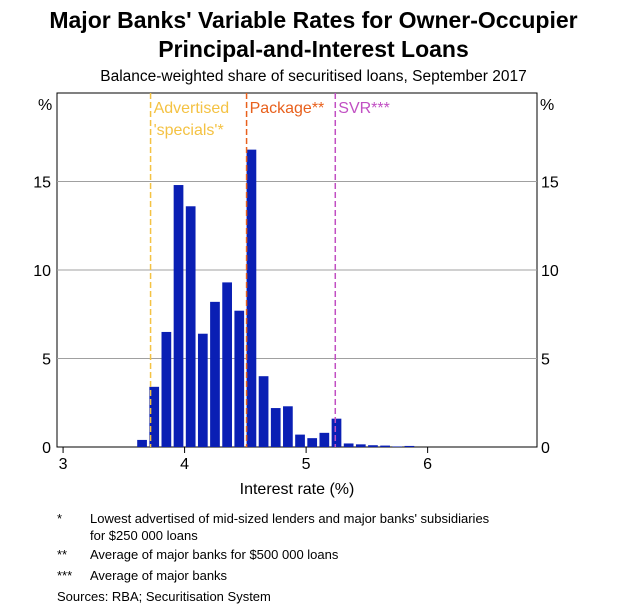 The image size is (627, 608). Describe the element at coordinates (306, 464) in the screenshot. I see `x-tick-label: 5` at that location.